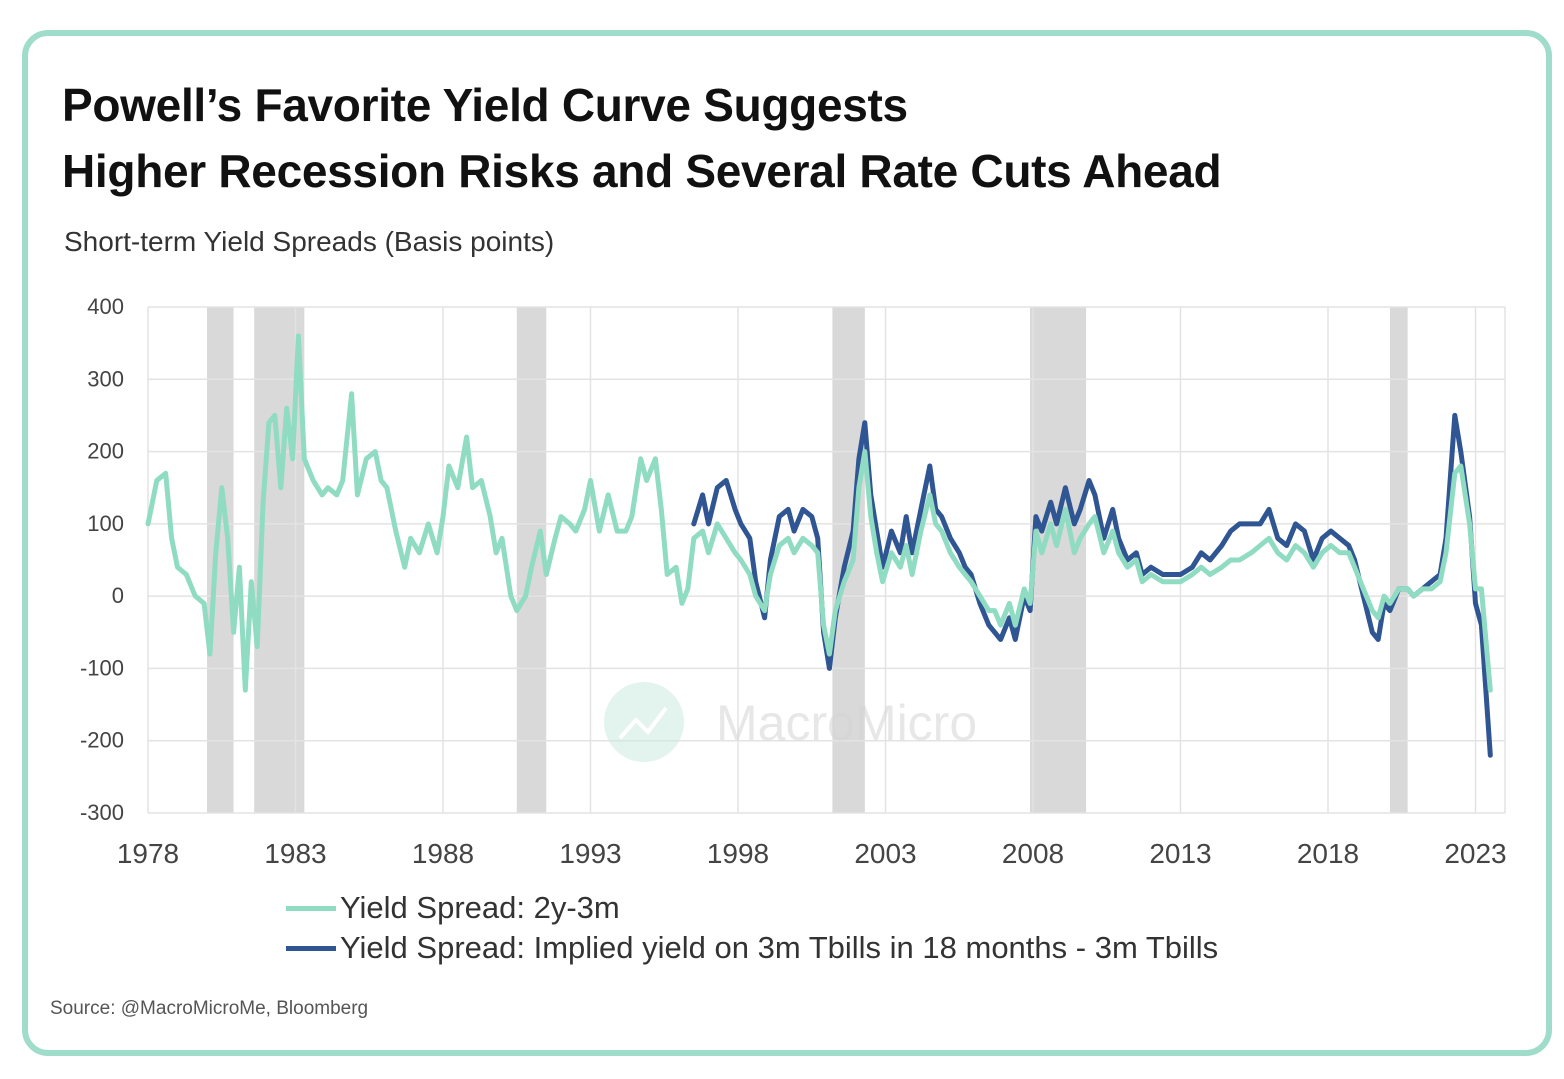 Image resolution: width=1564 pixels, height=1079 pixels. I want to click on watermark-text: MacroMicro, so click(846, 723).